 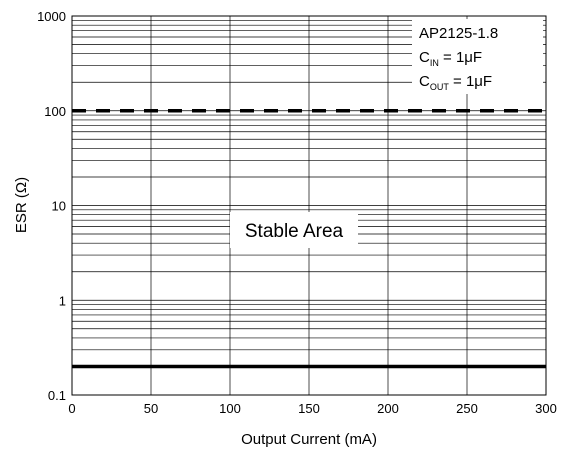 I want to click on x-tick-label: 300, so click(x=546, y=408).